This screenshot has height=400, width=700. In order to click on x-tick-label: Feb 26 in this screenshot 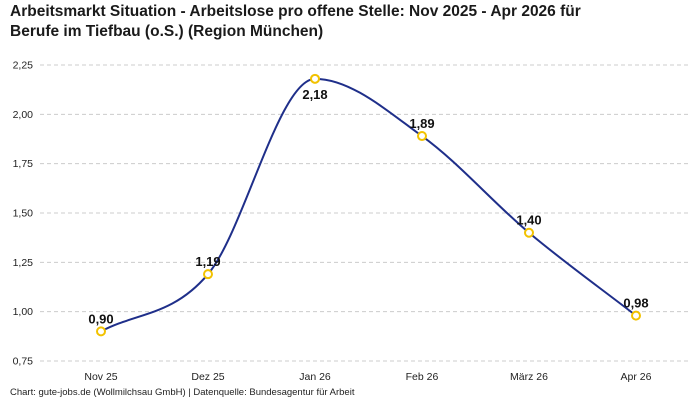, I will do `click(422, 377)`.